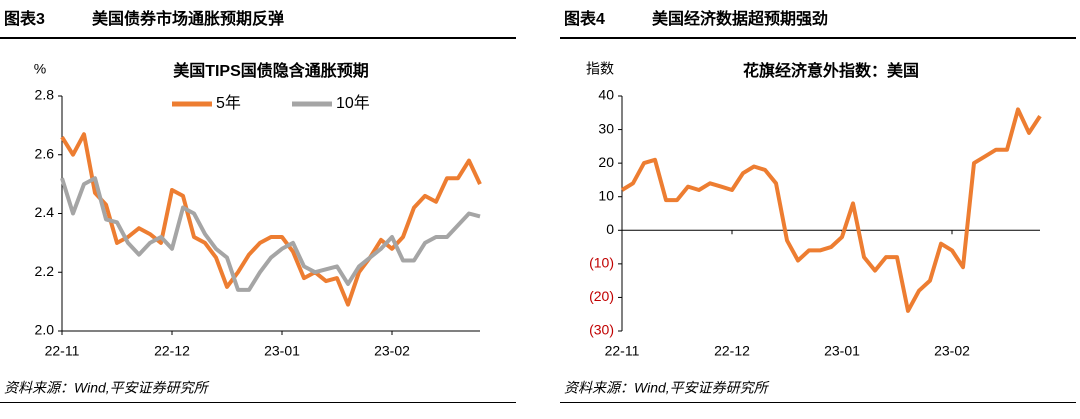 This screenshot has height=419, width=1080. Describe the element at coordinates (601, 296) in the screenshot. I see `y-tick-label: (20)` at that location.